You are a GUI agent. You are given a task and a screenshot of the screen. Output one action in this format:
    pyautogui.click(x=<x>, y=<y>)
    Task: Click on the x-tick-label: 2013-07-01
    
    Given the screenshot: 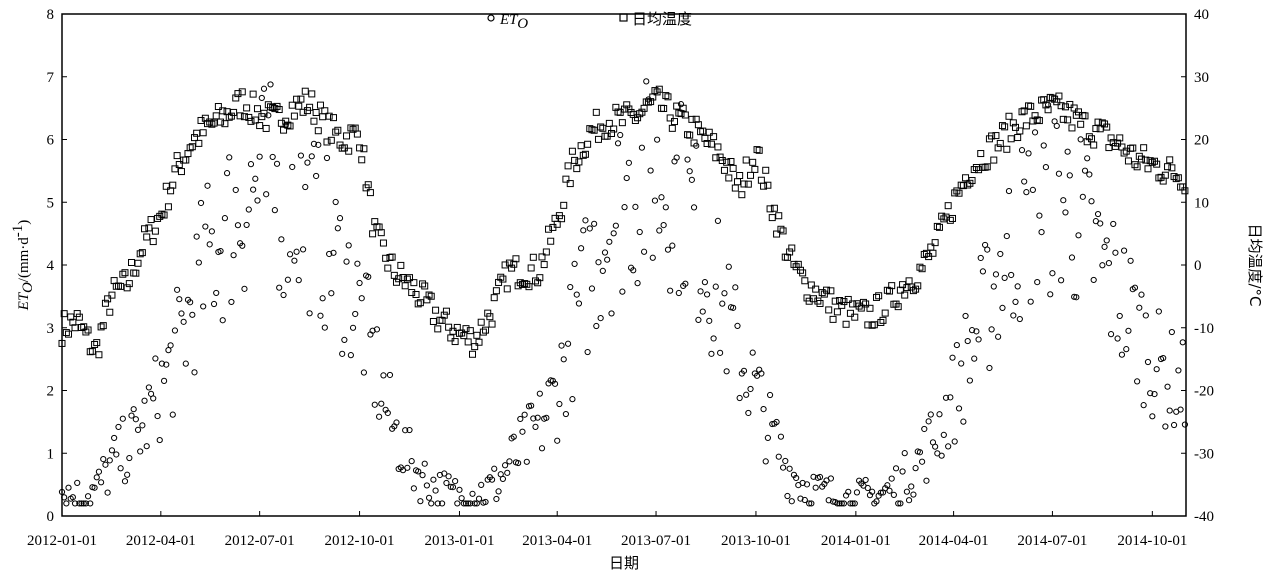 What is the action you would take?
    pyautogui.click(x=656, y=541)
    